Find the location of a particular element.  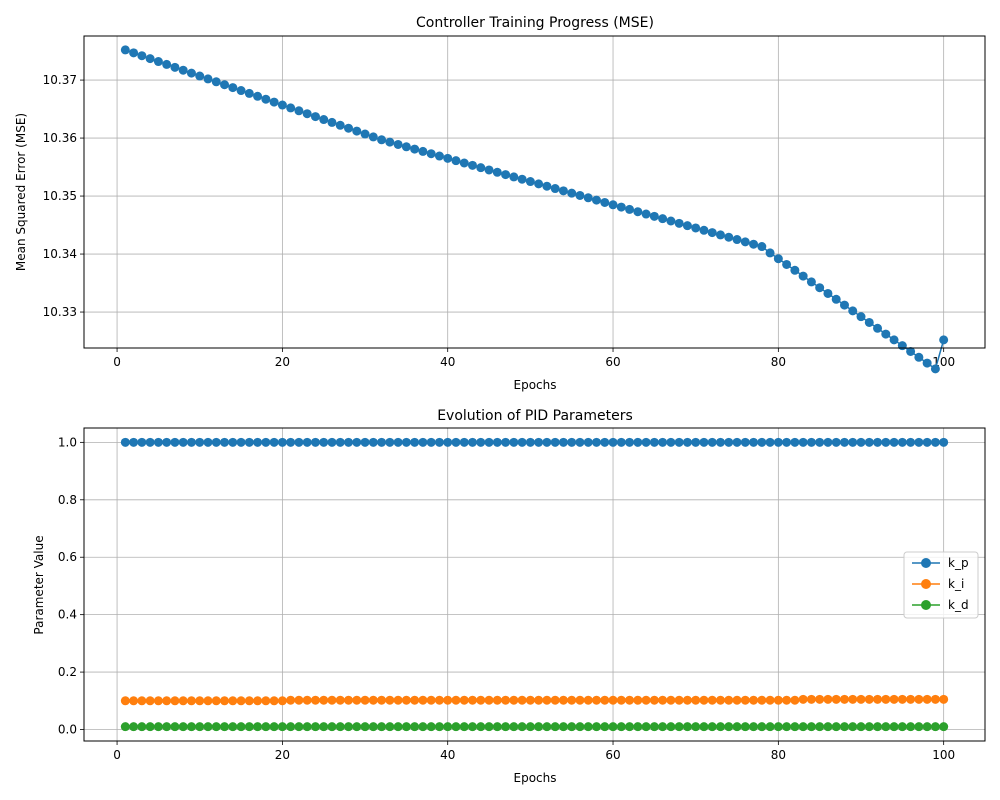

x-tick-label: 60 is located at coordinates (612, 362).